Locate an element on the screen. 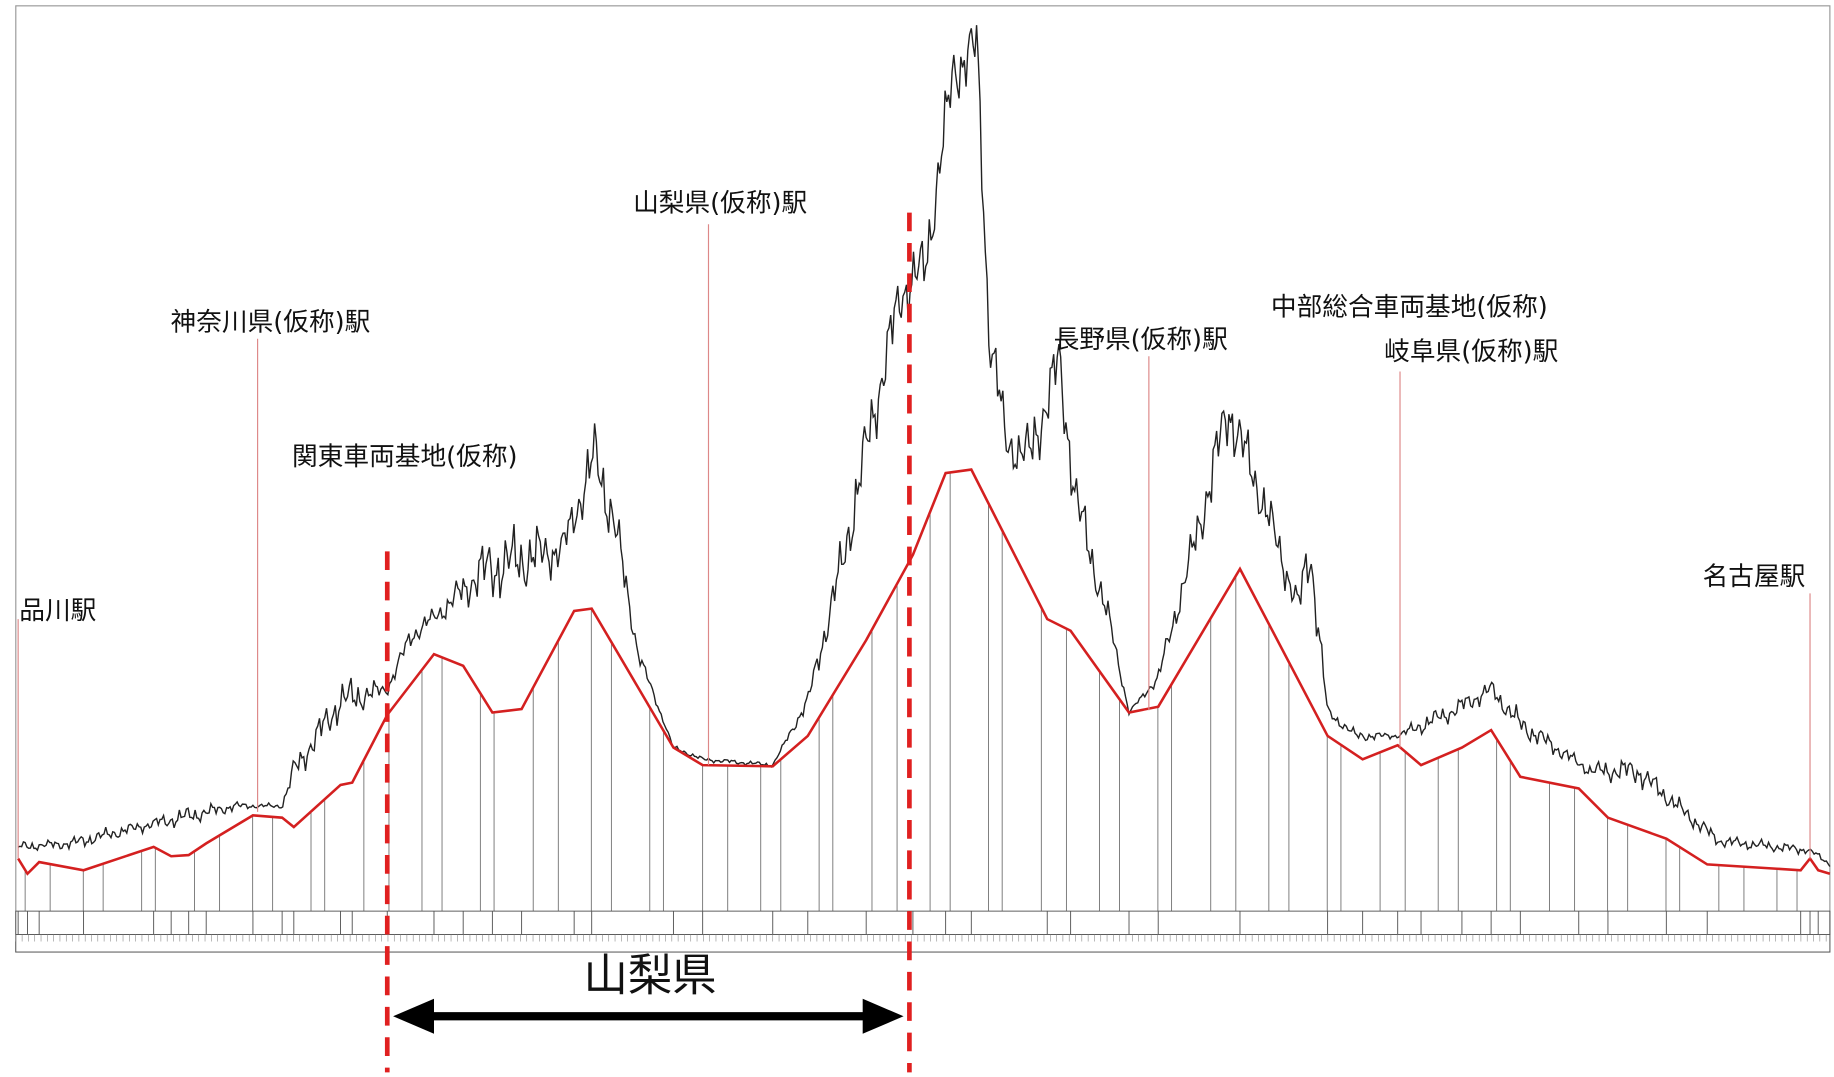  station-label: 中部総合車両基地(仮称) is located at coordinates (1409, 307).